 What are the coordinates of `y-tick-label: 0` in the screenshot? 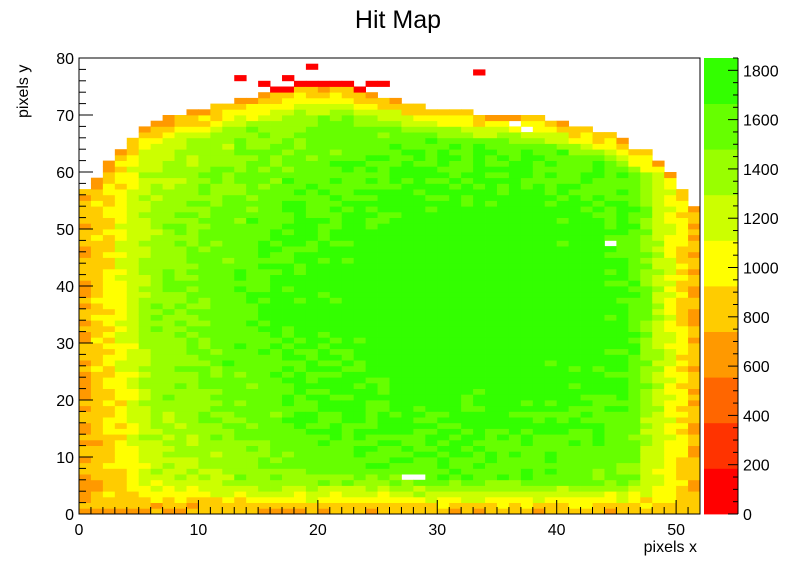 It's located at (69, 515).